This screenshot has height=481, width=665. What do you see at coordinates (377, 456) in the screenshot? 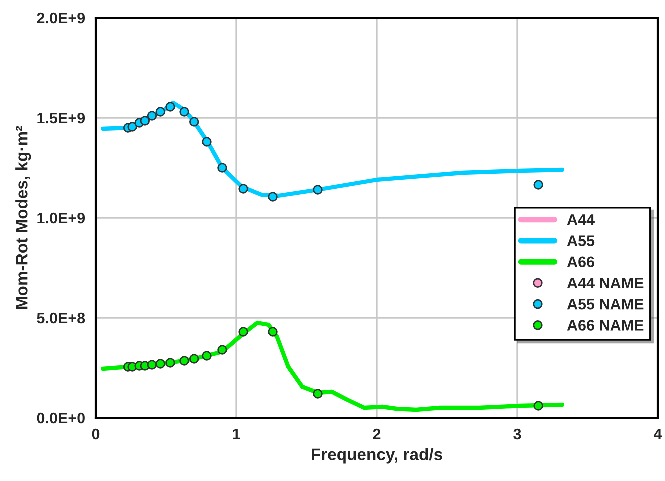
I see `x-axis-title: Frequency, rad/s` at bounding box center [377, 456].